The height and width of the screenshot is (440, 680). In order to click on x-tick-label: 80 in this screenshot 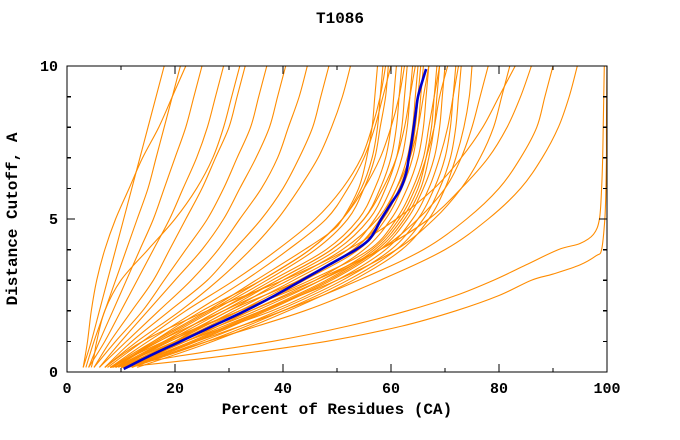, I will do `click(499, 389)`.